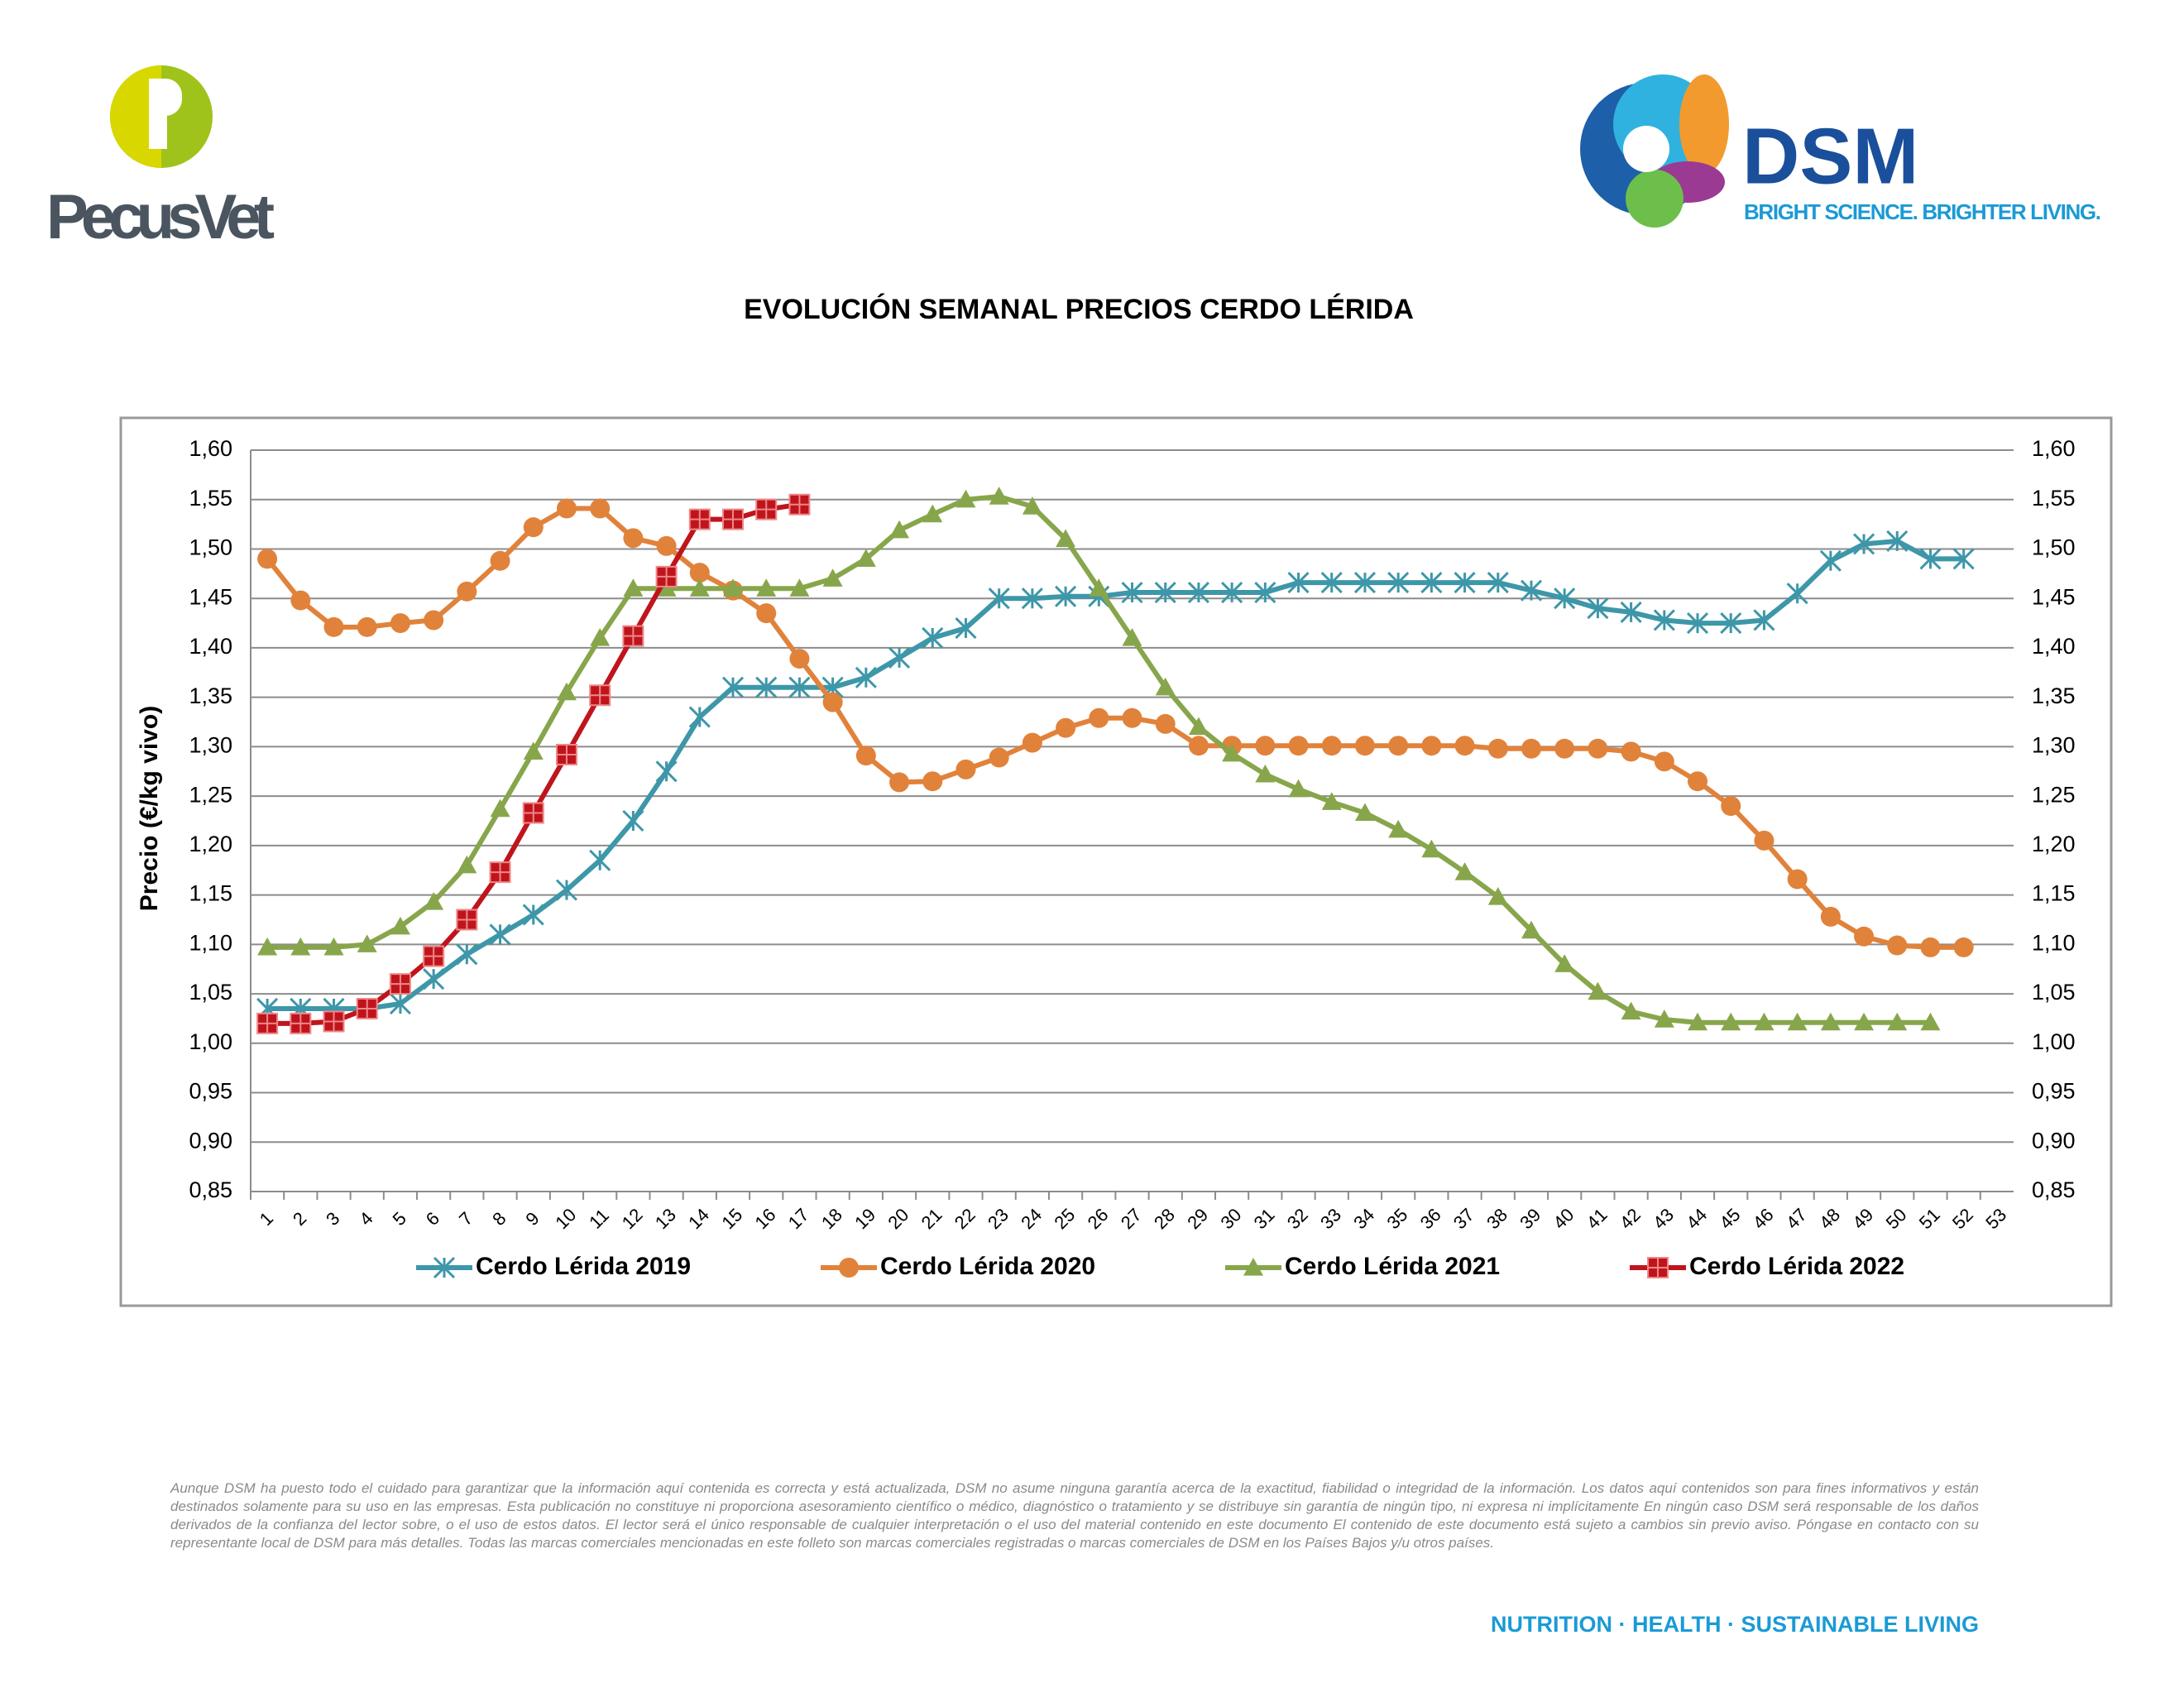  Describe the element at coordinates (365, 1219) in the screenshot. I see `x-tick-label: 4` at that location.